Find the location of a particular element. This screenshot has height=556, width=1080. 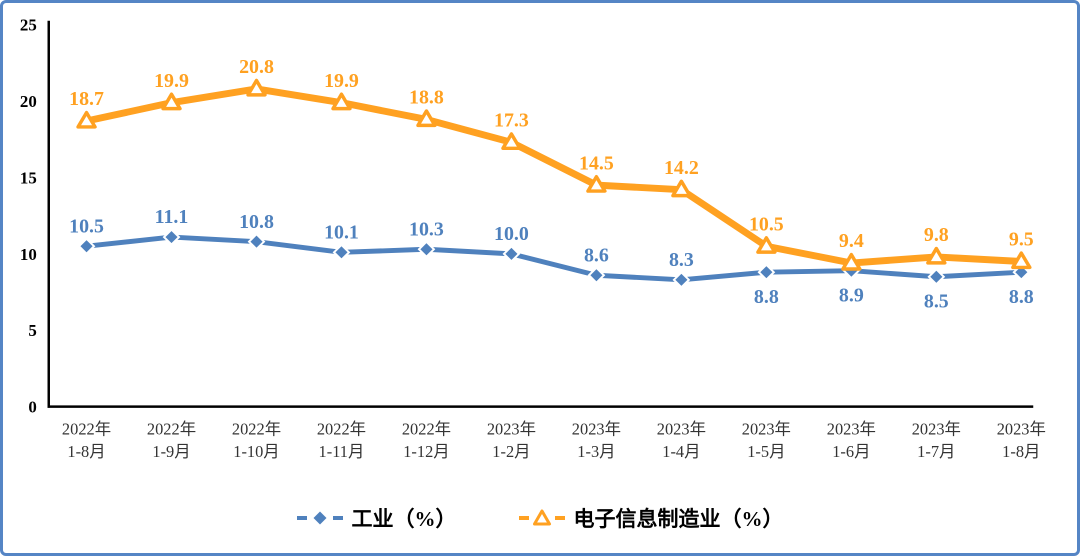

legend-item-electronics-manufacturing: 电子信息制造业（%） is located at coordinates (651, 518).